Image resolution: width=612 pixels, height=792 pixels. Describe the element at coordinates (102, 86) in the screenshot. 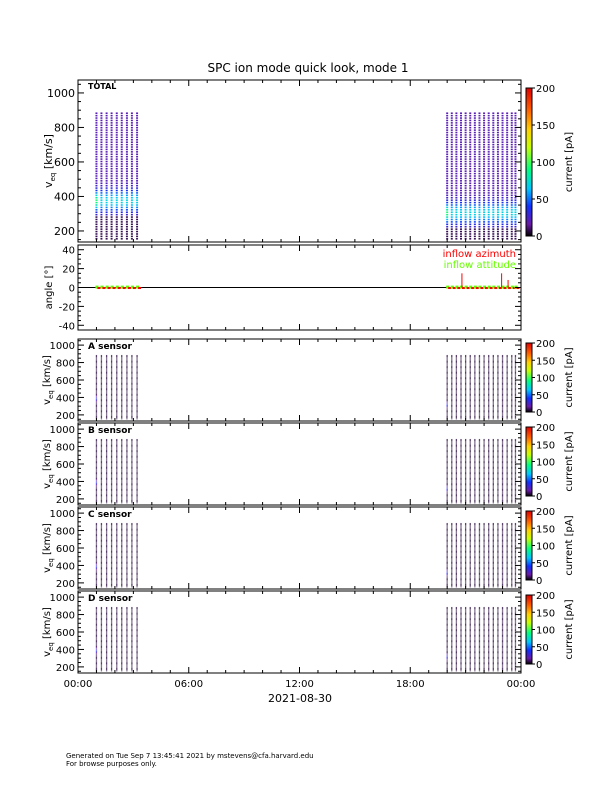

I see `panel-label: TOTAL` at that location.